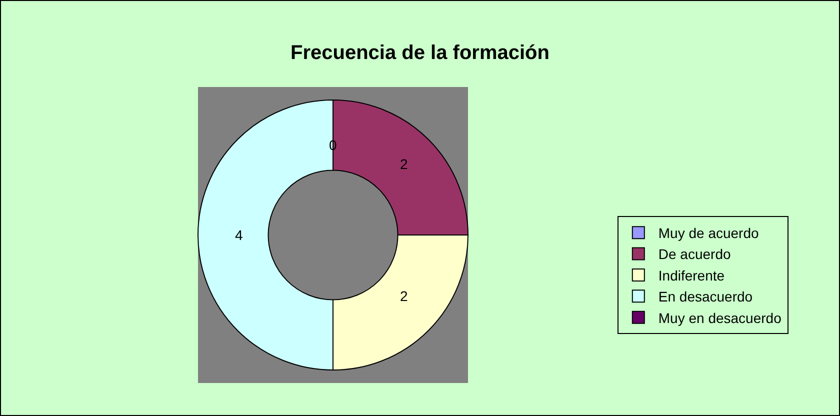  I want to click on legend-label: Muy de acuerdo, so click(709, 233).